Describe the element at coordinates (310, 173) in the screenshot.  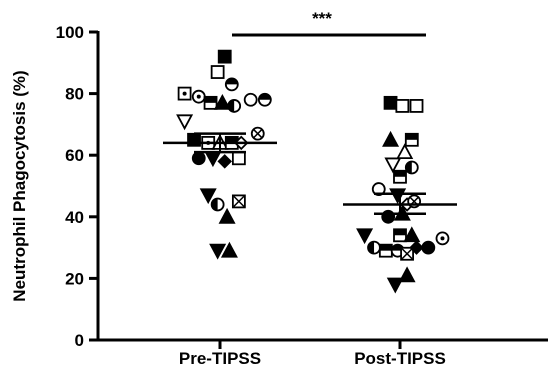
I see `mean-sem-lines` at that location.